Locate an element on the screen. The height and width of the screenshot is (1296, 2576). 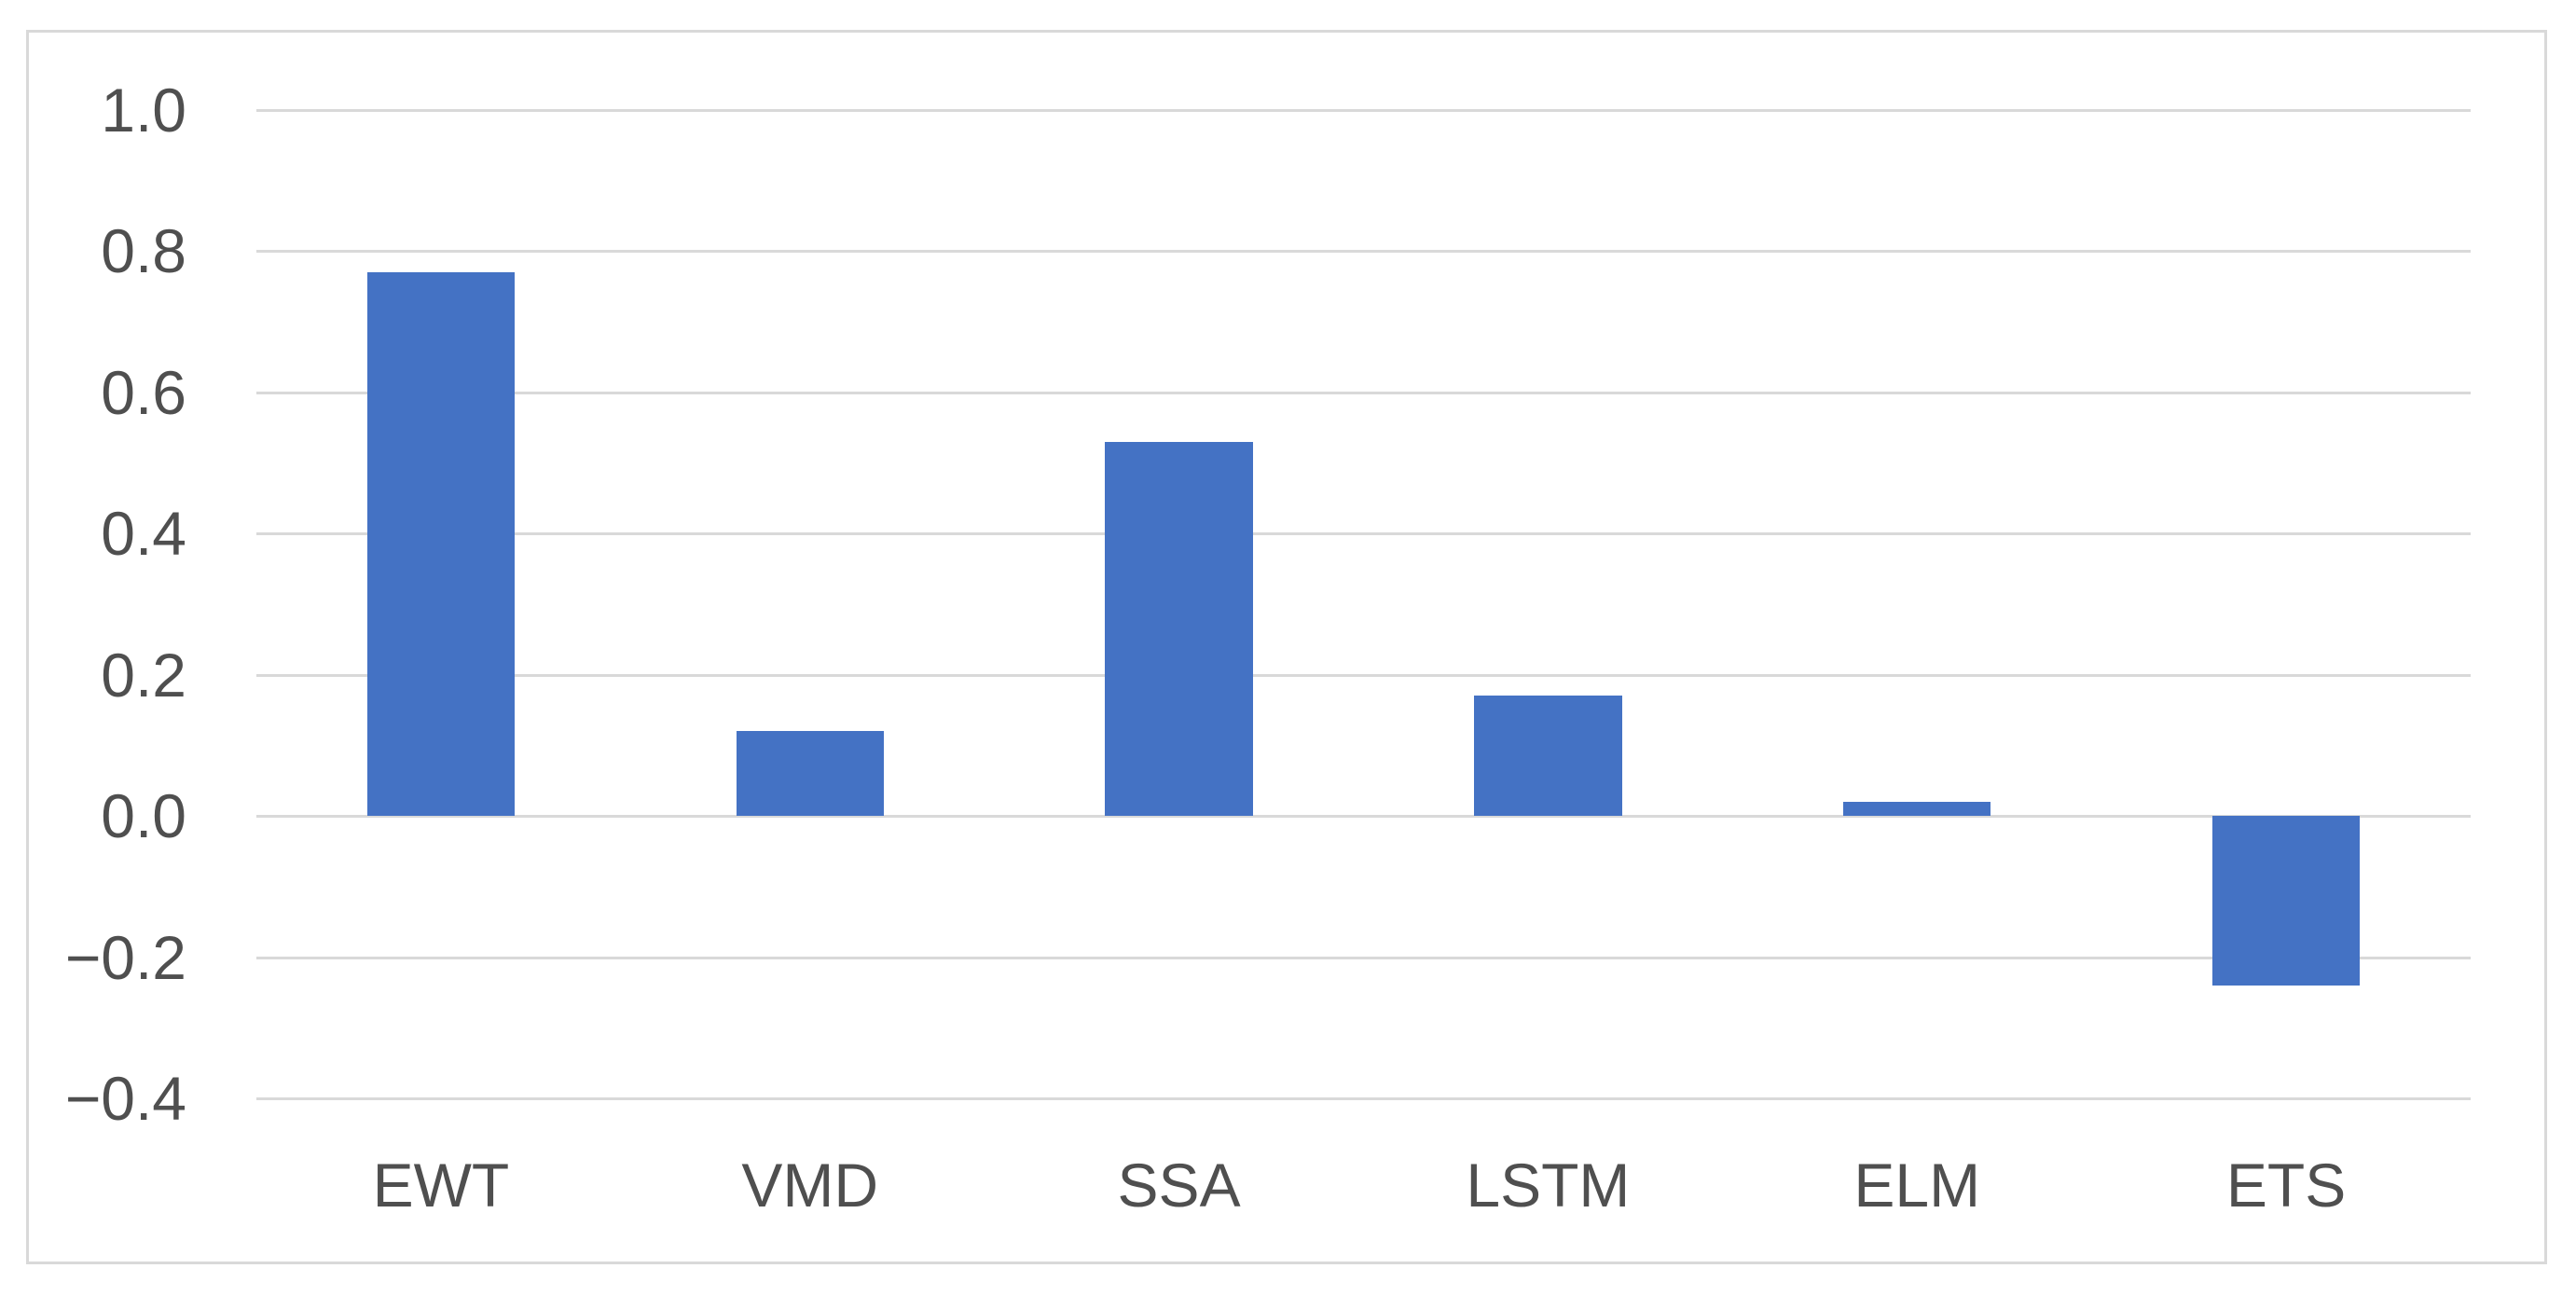
y-tick-label: 0.2 is located at coordinates (143, 675).